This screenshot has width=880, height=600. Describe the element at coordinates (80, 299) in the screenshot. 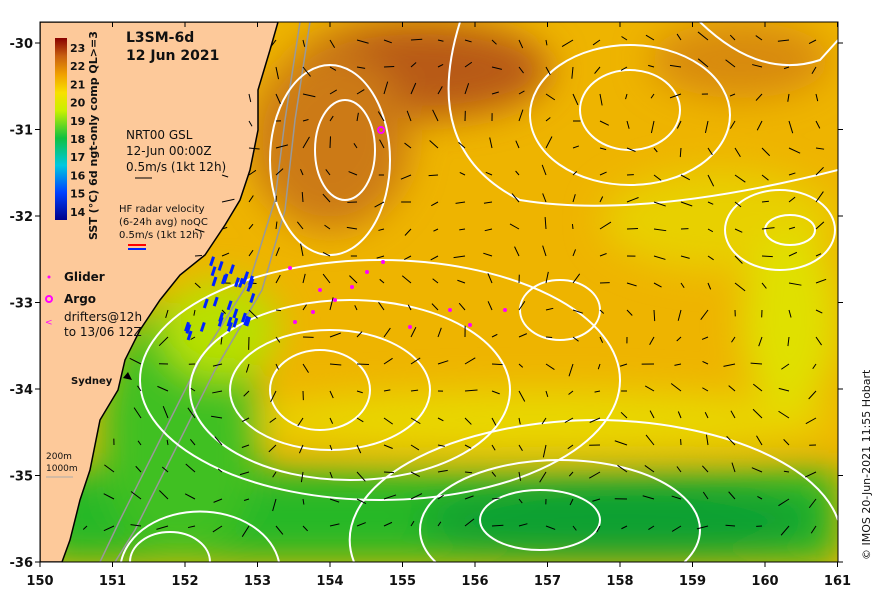

I see `legend-argo: Argo` at that location.